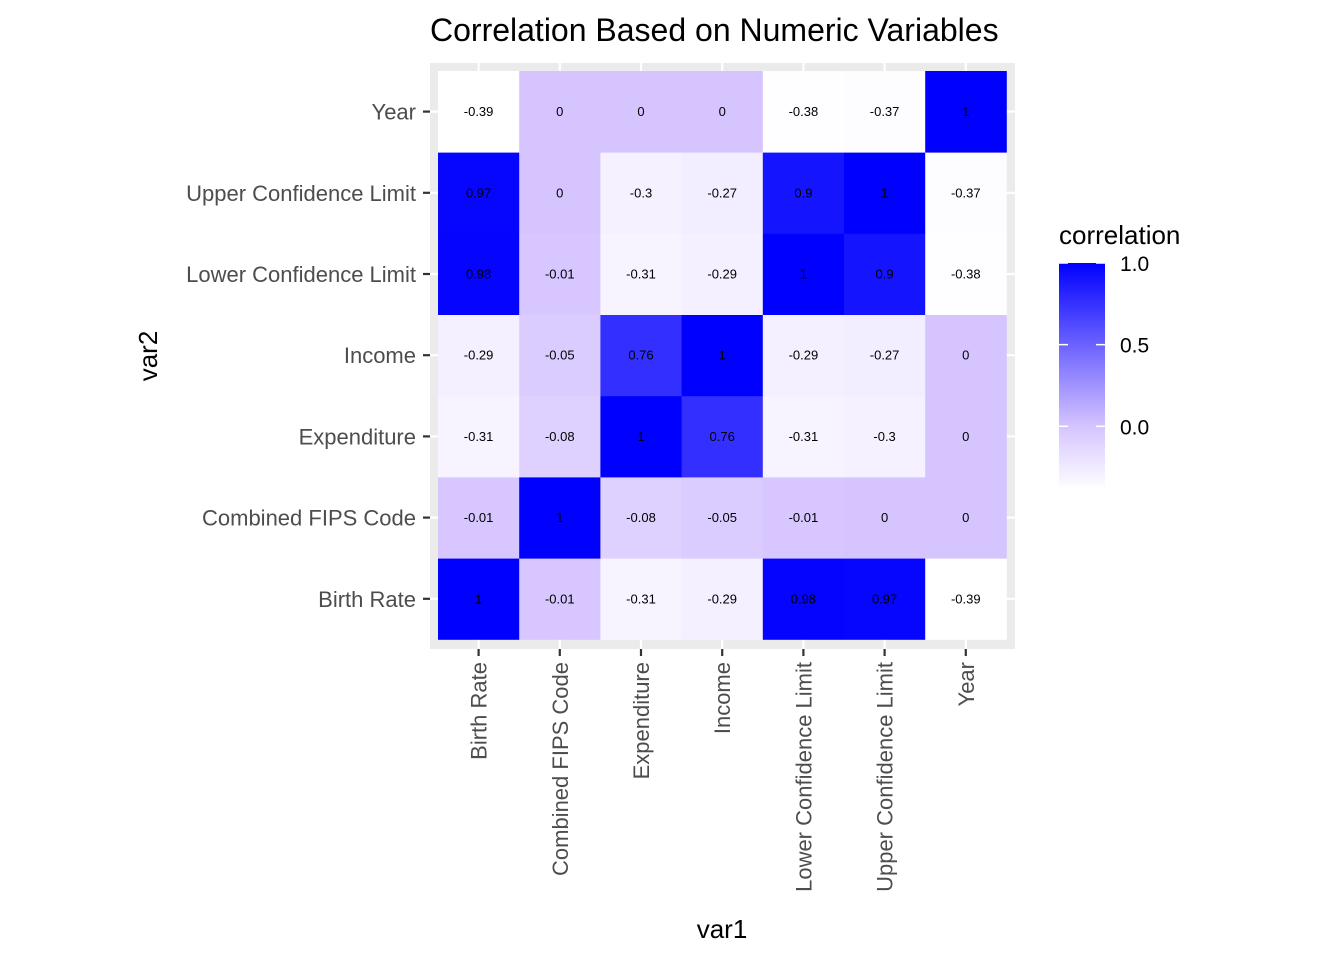  What do you see at coordinates (380, 355) in the screenshot?
I see `y-tick-label: Income` at bounding box center [380, 355].